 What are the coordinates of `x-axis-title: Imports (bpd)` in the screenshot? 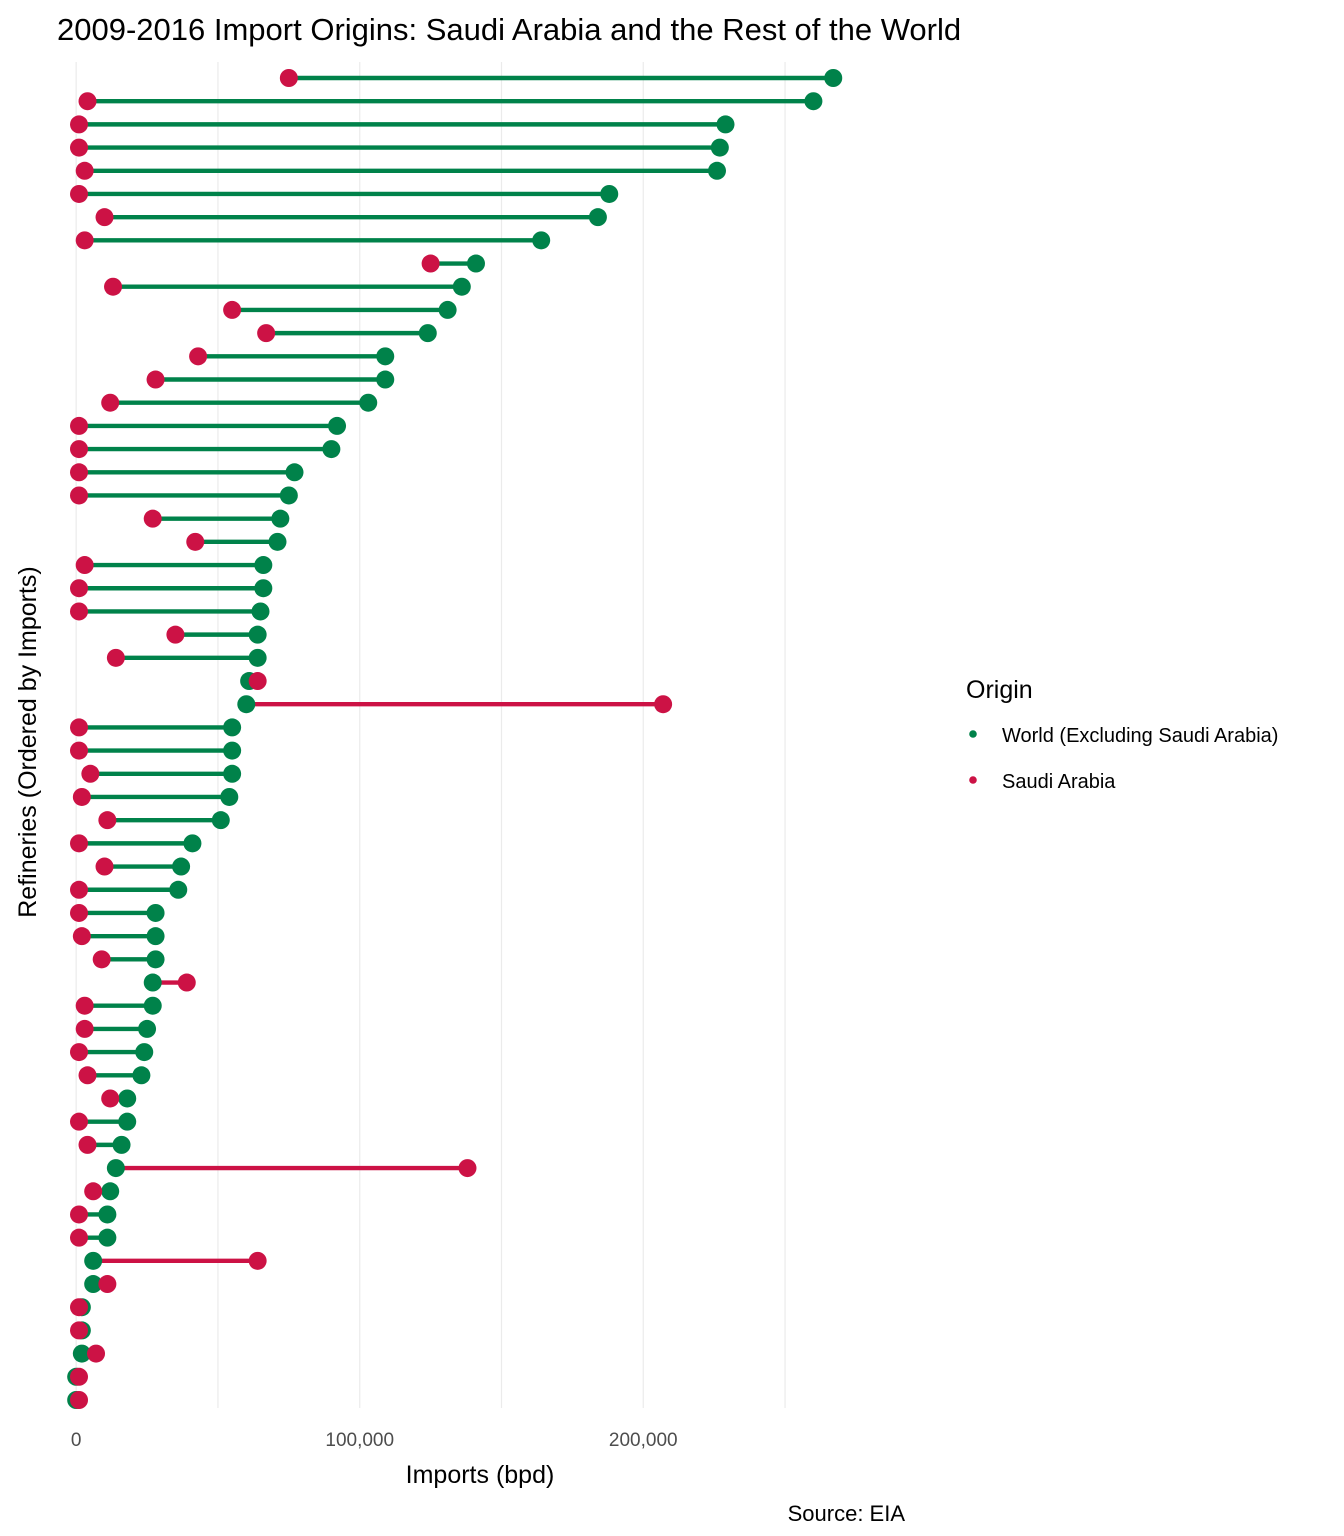 It's located at (480, 1475).